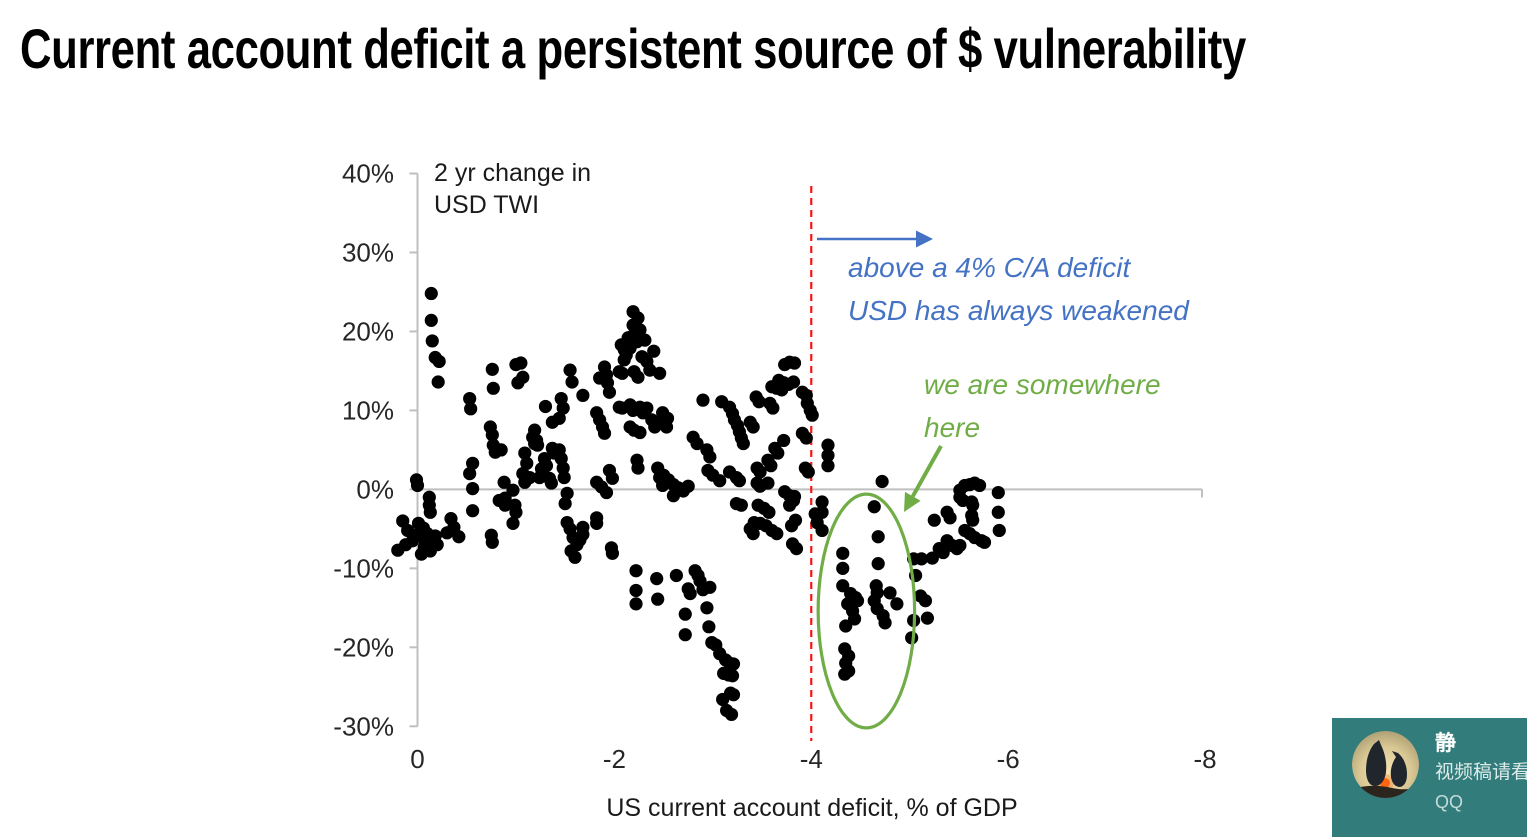  I want to click on blue-arrow-icon-head, so click(924, 239).